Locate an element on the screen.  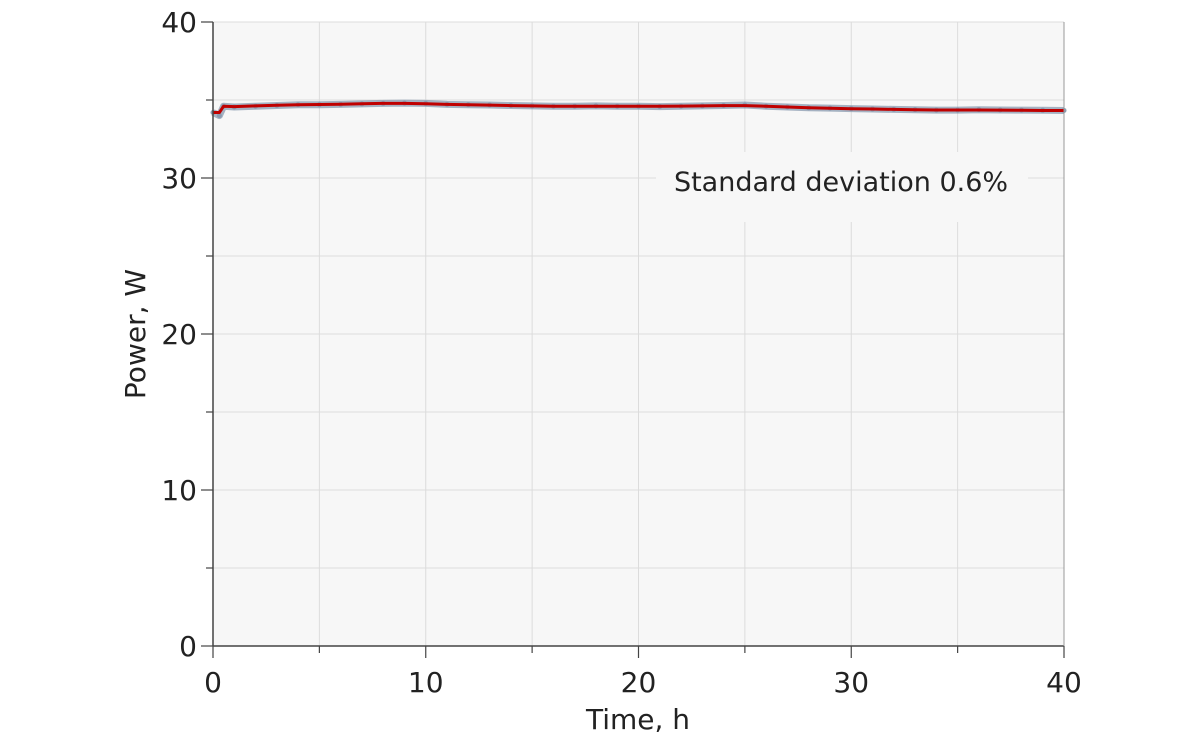
y-axis-label: Power, W is located at coordinates (135, 334).